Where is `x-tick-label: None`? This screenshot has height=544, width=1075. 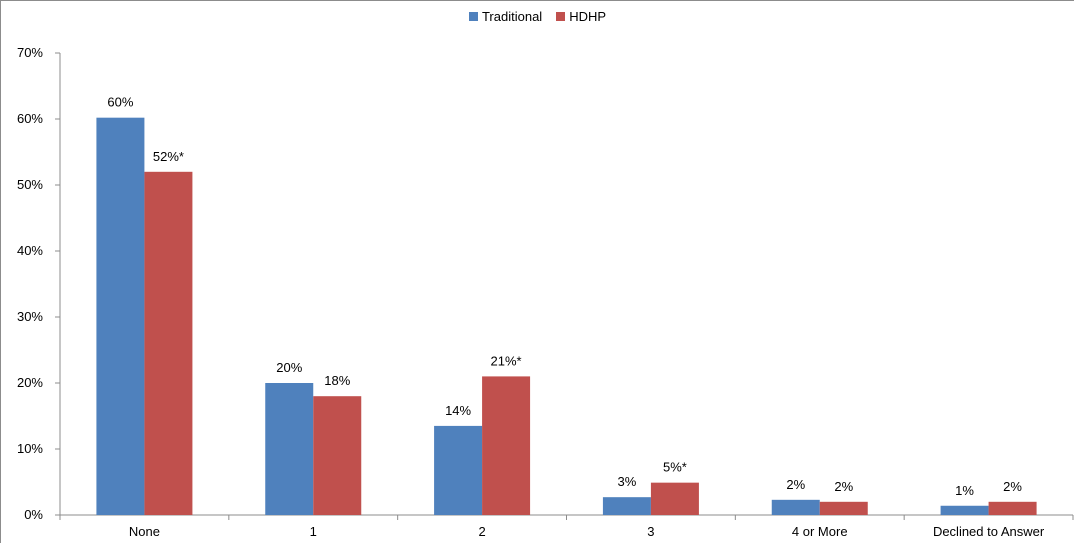
x-tick-label: None is located at coordinates (144, 531).